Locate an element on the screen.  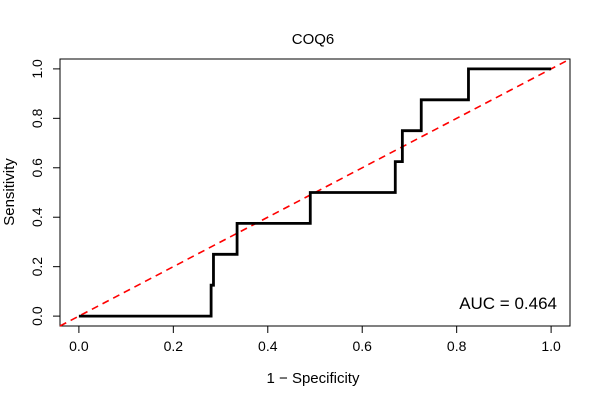
chart-title: COQ6 is located at coordinates (313, 39).